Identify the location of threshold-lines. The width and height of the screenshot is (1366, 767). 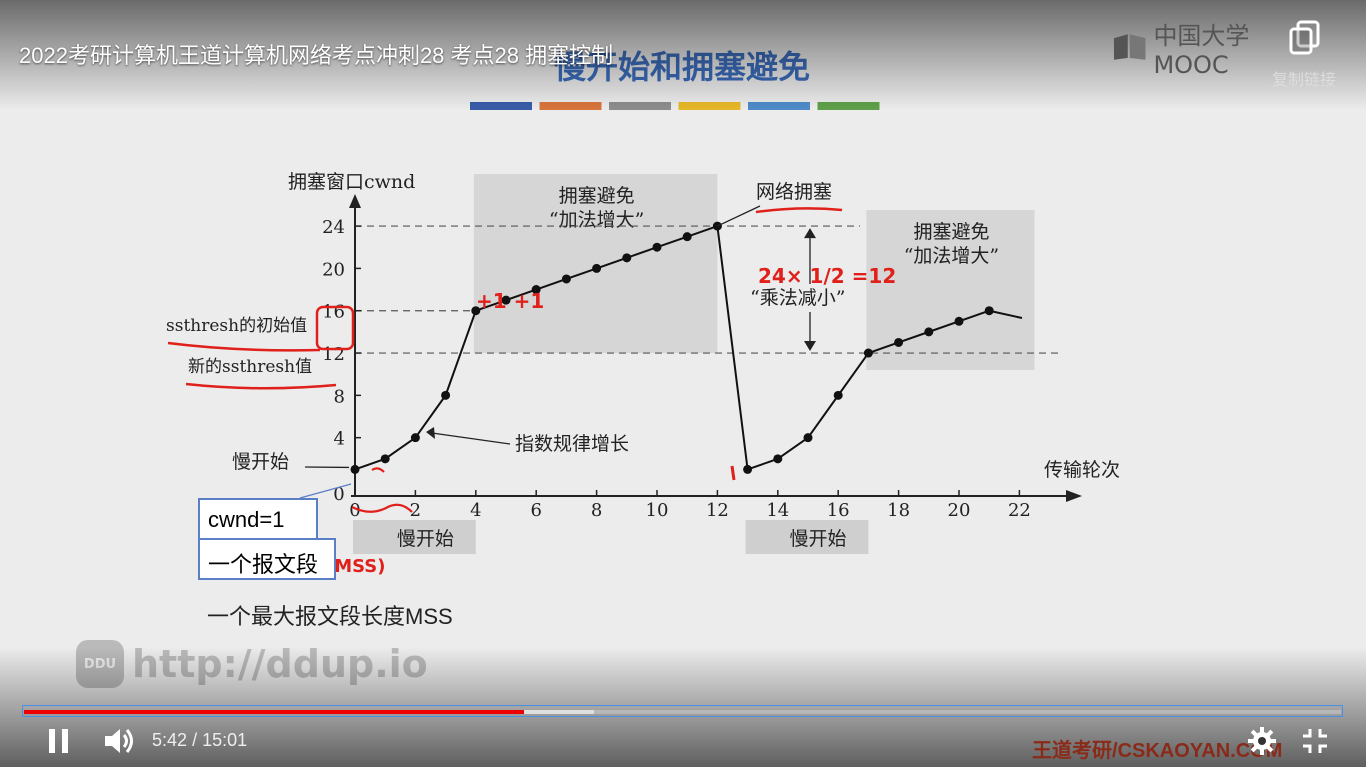
(707, 289).